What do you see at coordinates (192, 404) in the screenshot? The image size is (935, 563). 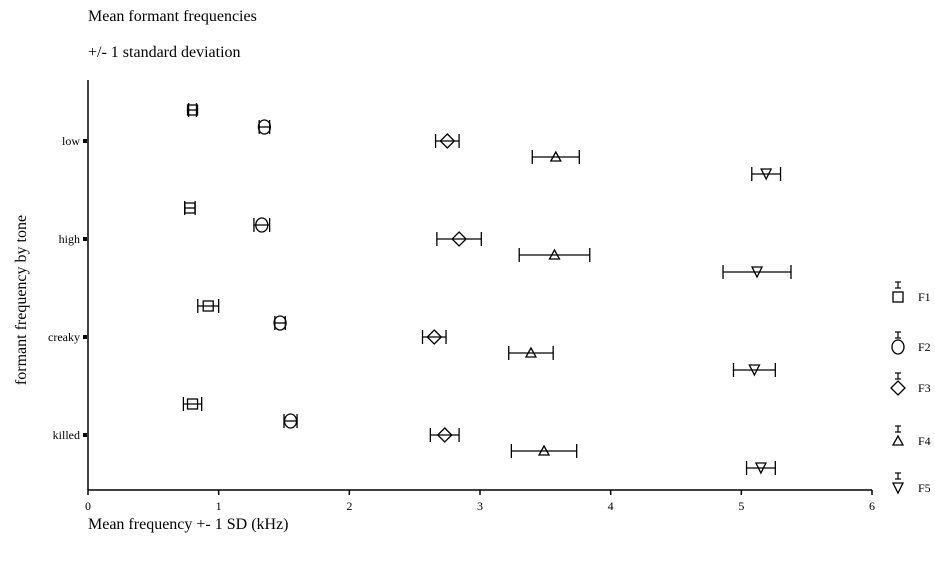 I see `point-F1-killed` at bounding box center [192, 404].